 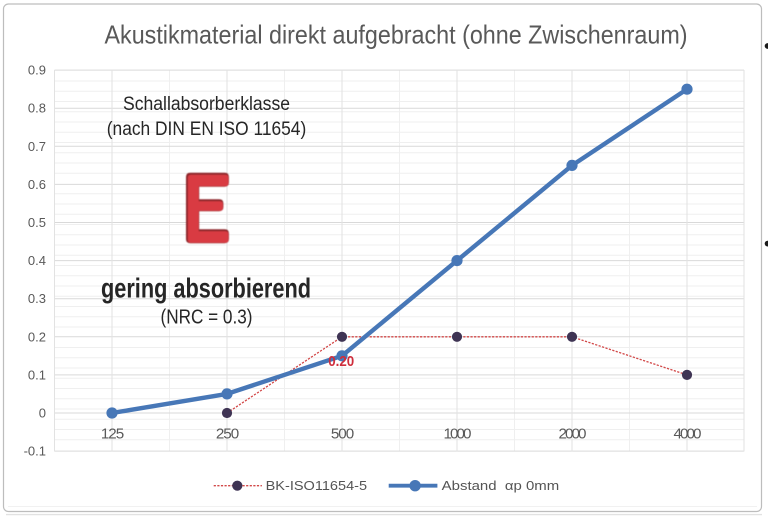 I want to click on svg-text: (NRC = 0.3), so click(x=207, y=318).